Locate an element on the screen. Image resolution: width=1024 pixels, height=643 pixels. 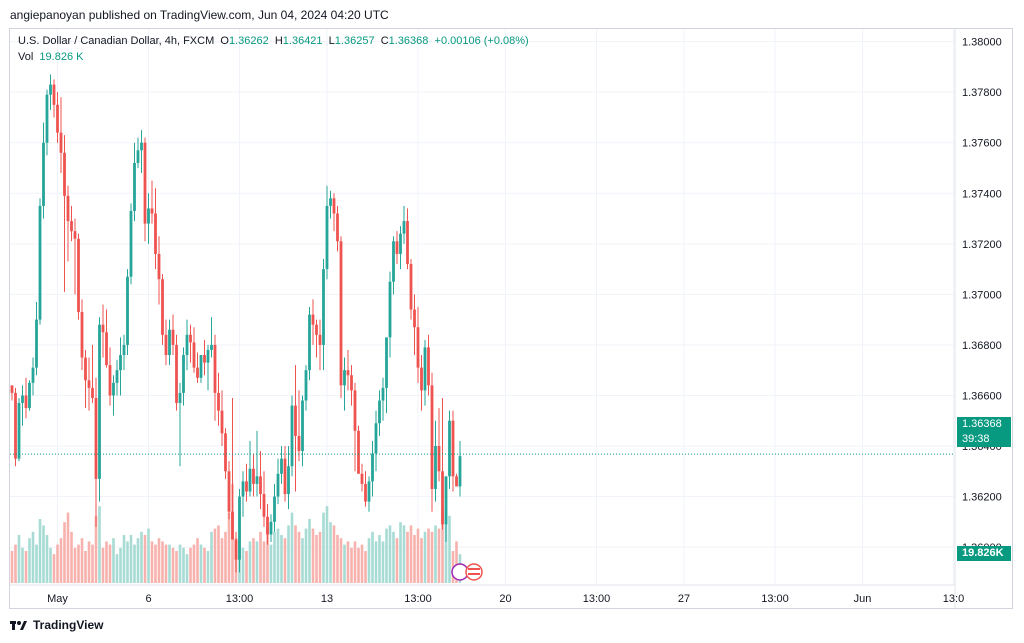
countdown-text: 39:38 is located at coordinates (976, 439).